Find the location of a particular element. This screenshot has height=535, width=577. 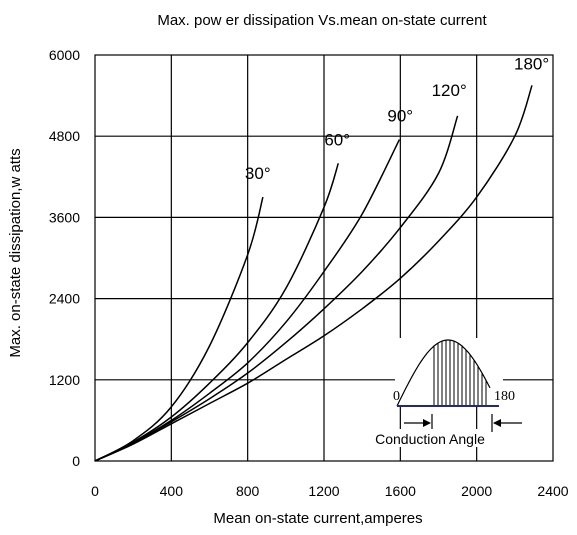

x-tick-label: 400 is located at coordinates (172, 491).